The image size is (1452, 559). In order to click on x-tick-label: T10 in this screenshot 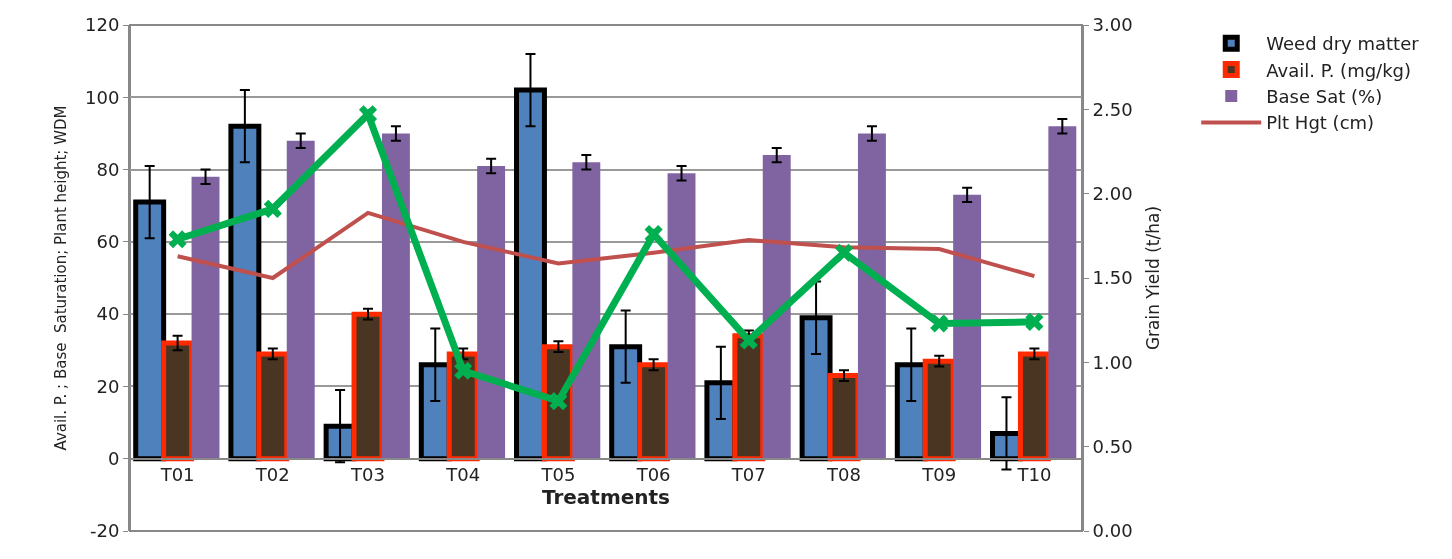, I will do `click(1034, 475)`.